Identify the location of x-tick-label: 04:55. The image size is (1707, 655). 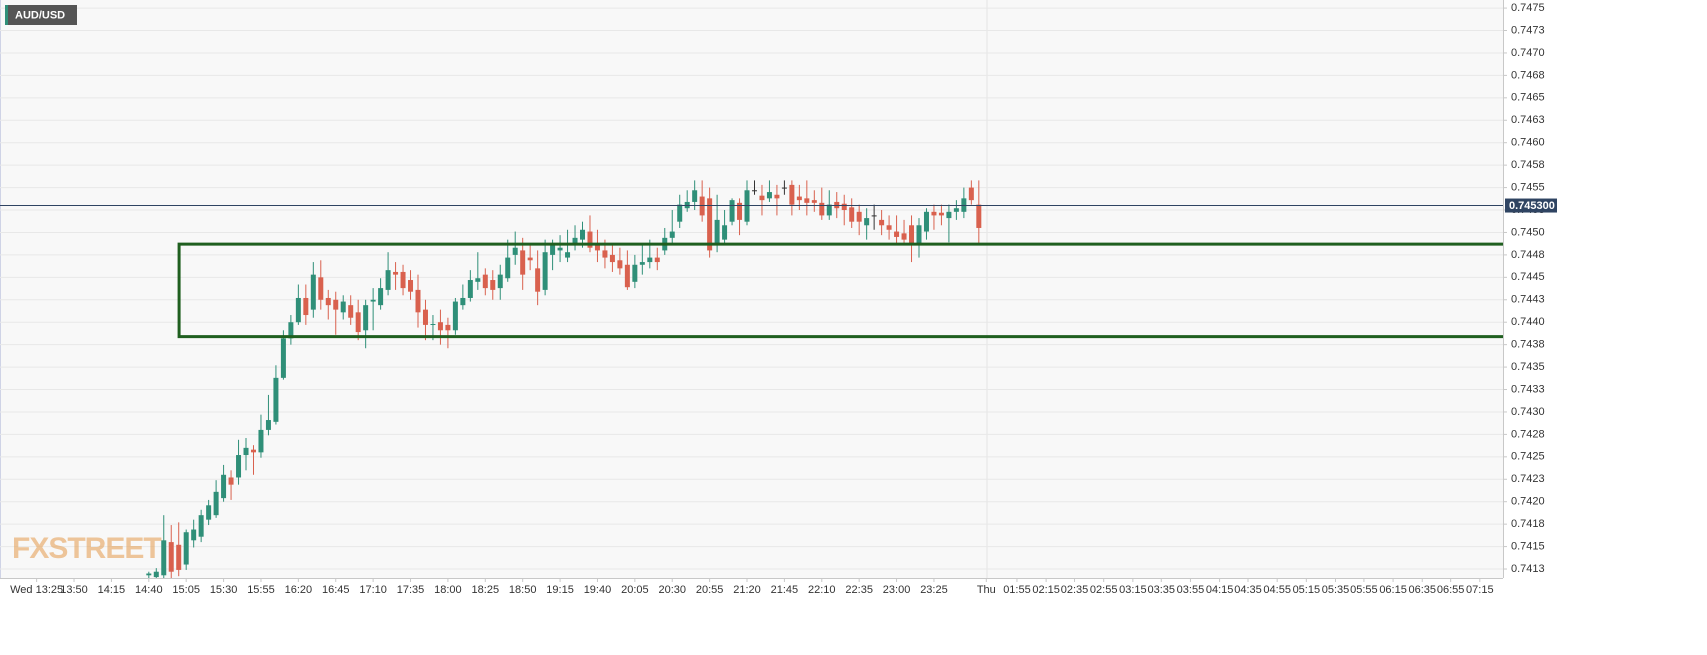
(1277, 590).